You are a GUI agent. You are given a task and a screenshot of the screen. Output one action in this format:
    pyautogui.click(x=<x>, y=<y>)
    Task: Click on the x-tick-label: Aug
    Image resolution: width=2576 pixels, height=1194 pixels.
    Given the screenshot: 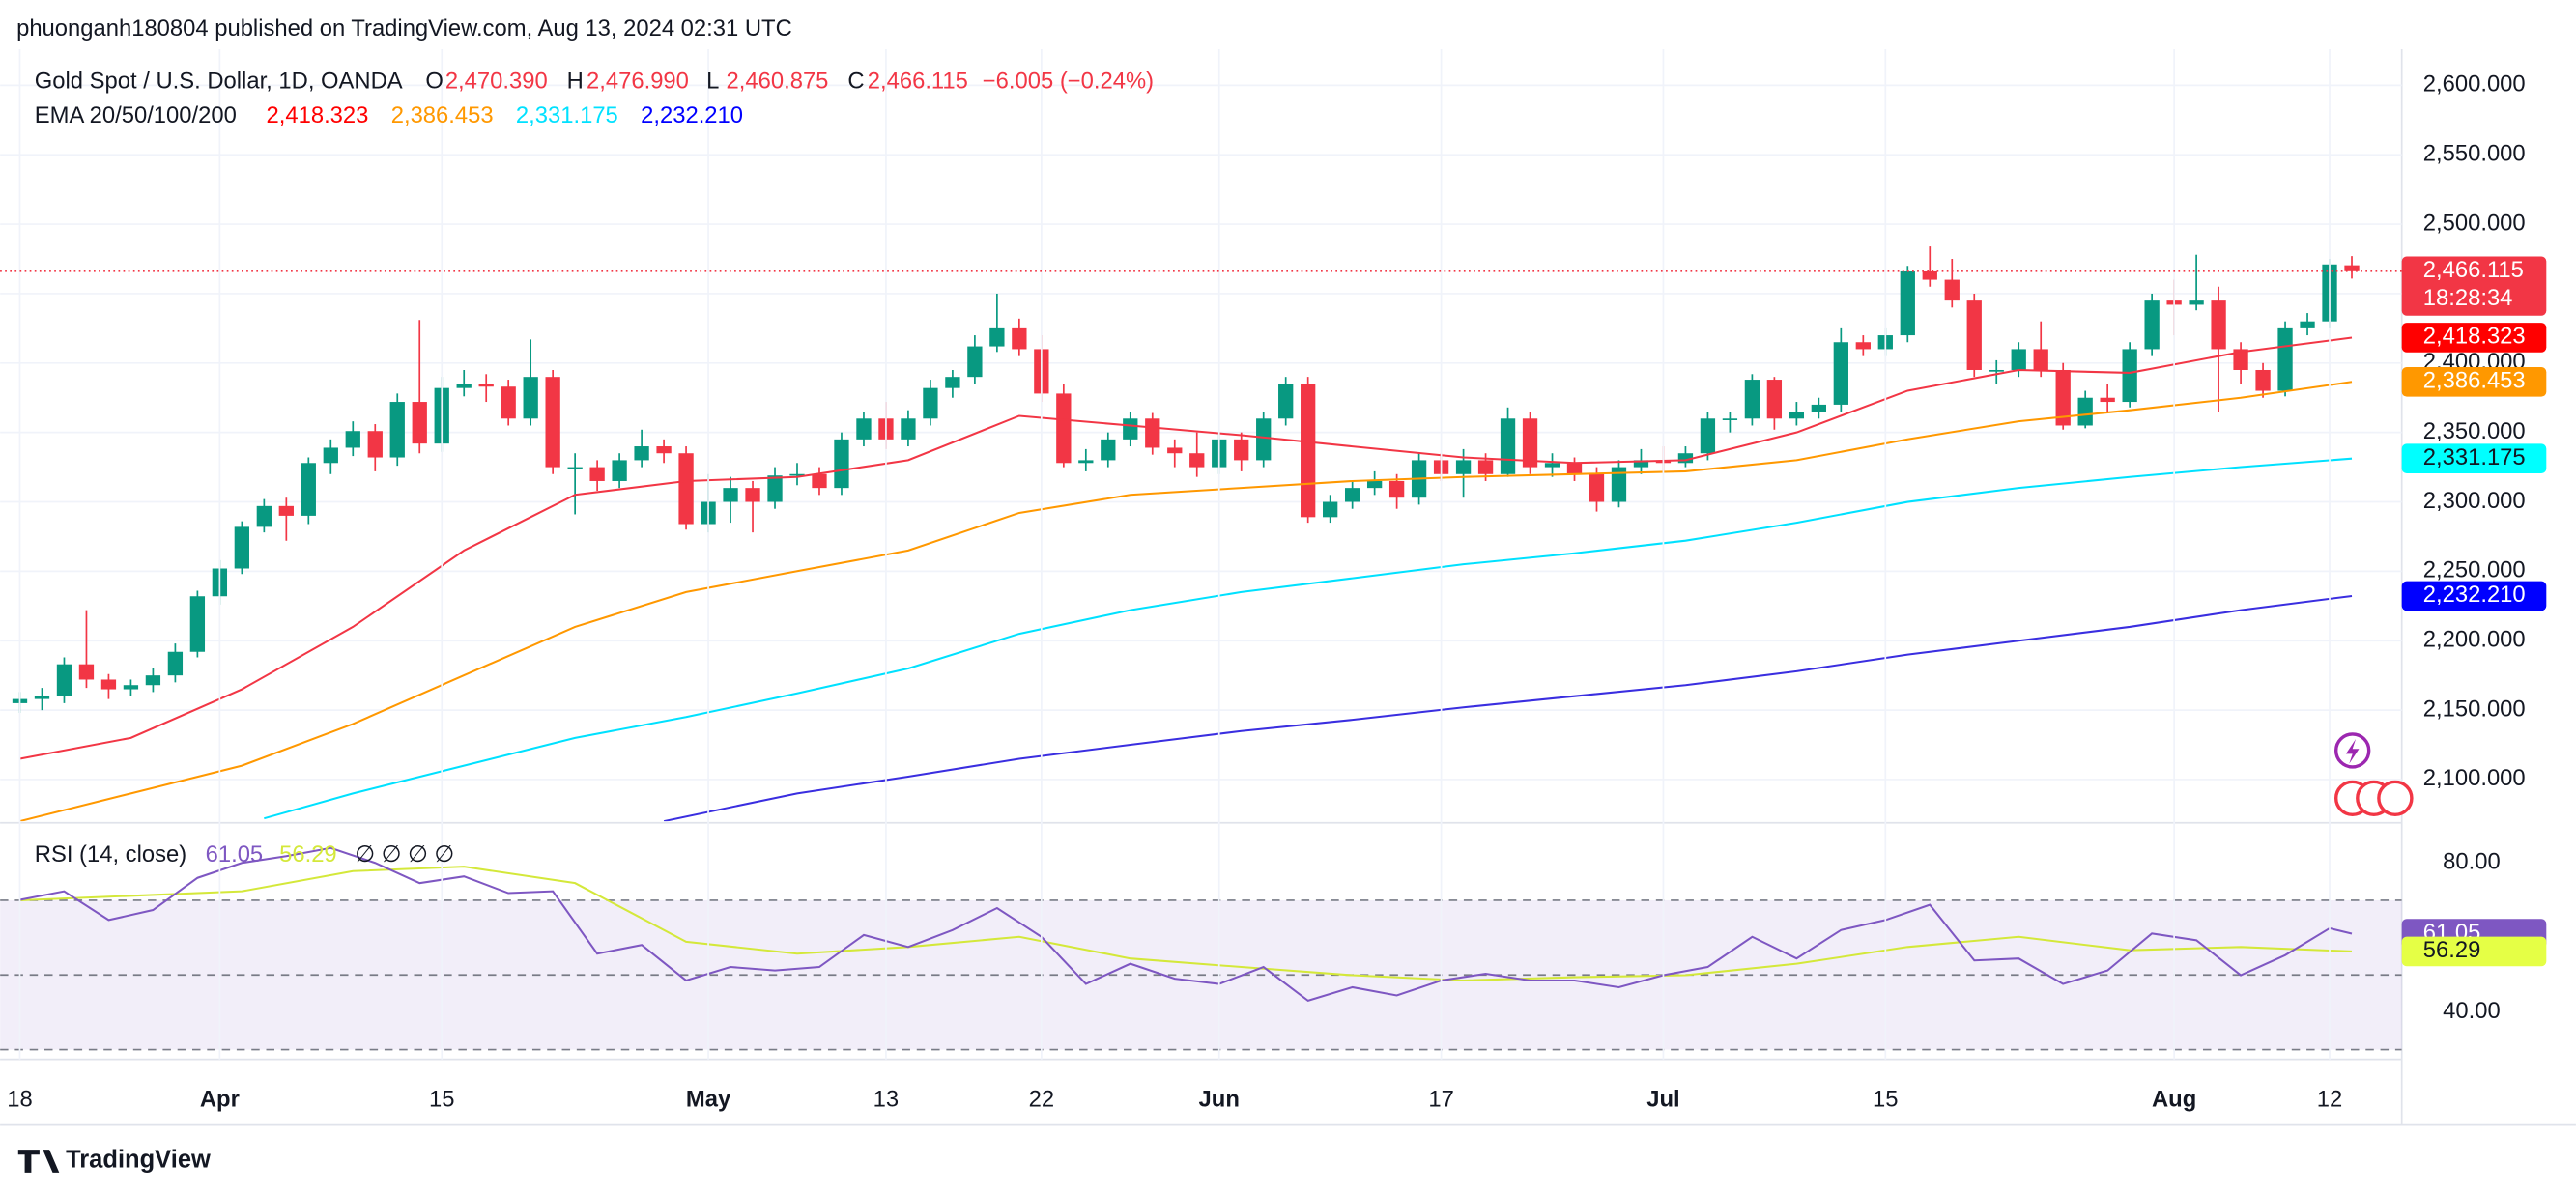 What is the action you would take?
    pyautogui.click(x=2174, y=1099)
    